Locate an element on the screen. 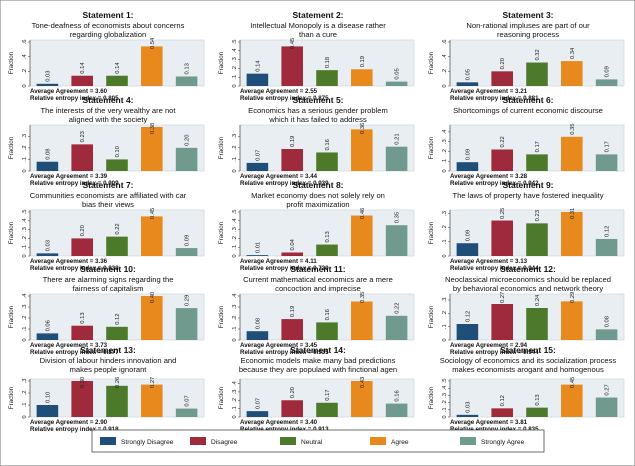 This screenshot has width=635, height=466. panel-title: Statement 13: is located at coordinates (108, 350).